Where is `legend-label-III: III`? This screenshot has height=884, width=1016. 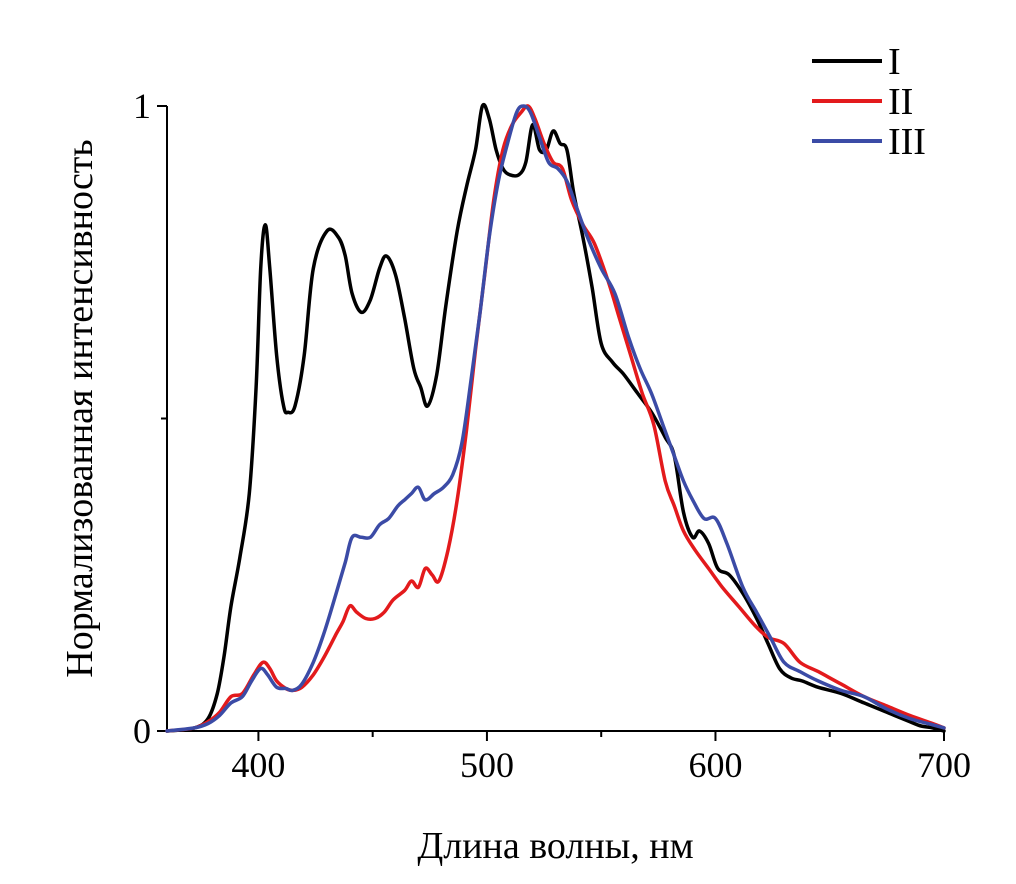
legend-label-III: III is located at coordinates (907, 142).